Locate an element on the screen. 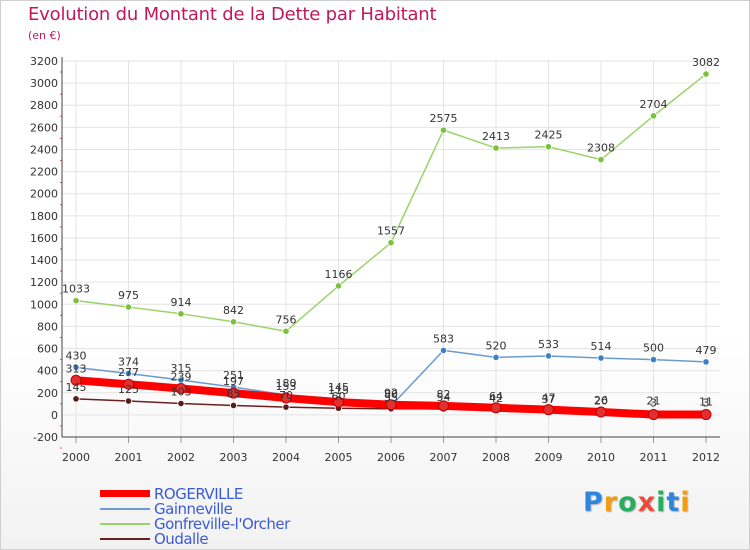 The width and height of the screenshot is (750, 550). data-label: 60 is located at coordinates (339, 396).